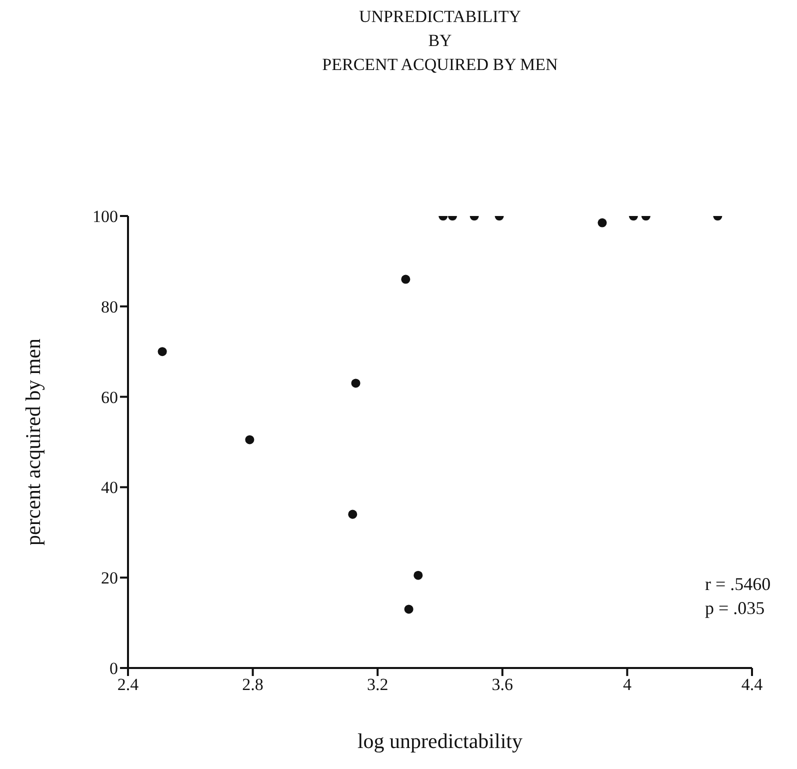  What do you see at coordinates (109, 488) in the screenshot?
I see `y-tick-label: 40` at bounding box center [109, 488].